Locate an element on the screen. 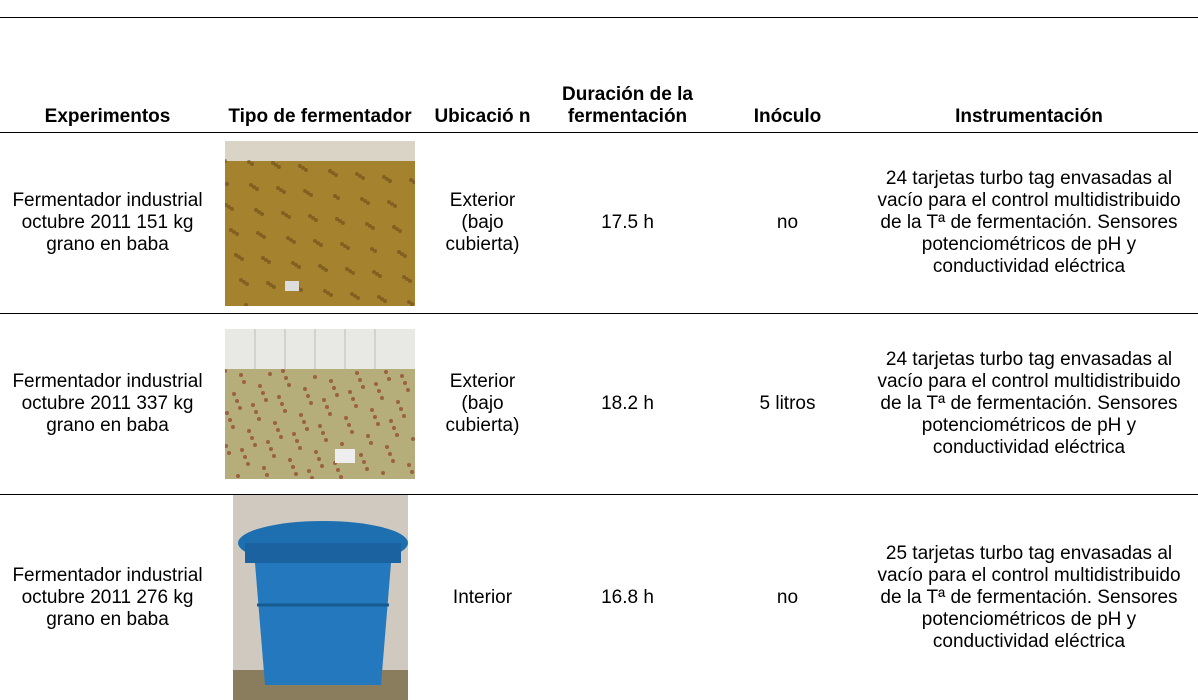  table-cell: 18.2 h is located at coordinates (627, 404).